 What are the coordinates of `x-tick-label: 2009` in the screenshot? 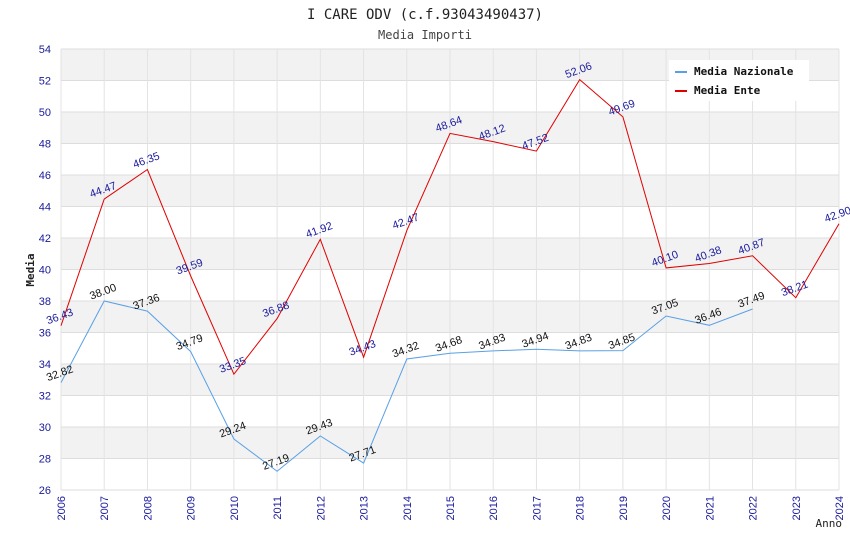 It's located at (192, 508).